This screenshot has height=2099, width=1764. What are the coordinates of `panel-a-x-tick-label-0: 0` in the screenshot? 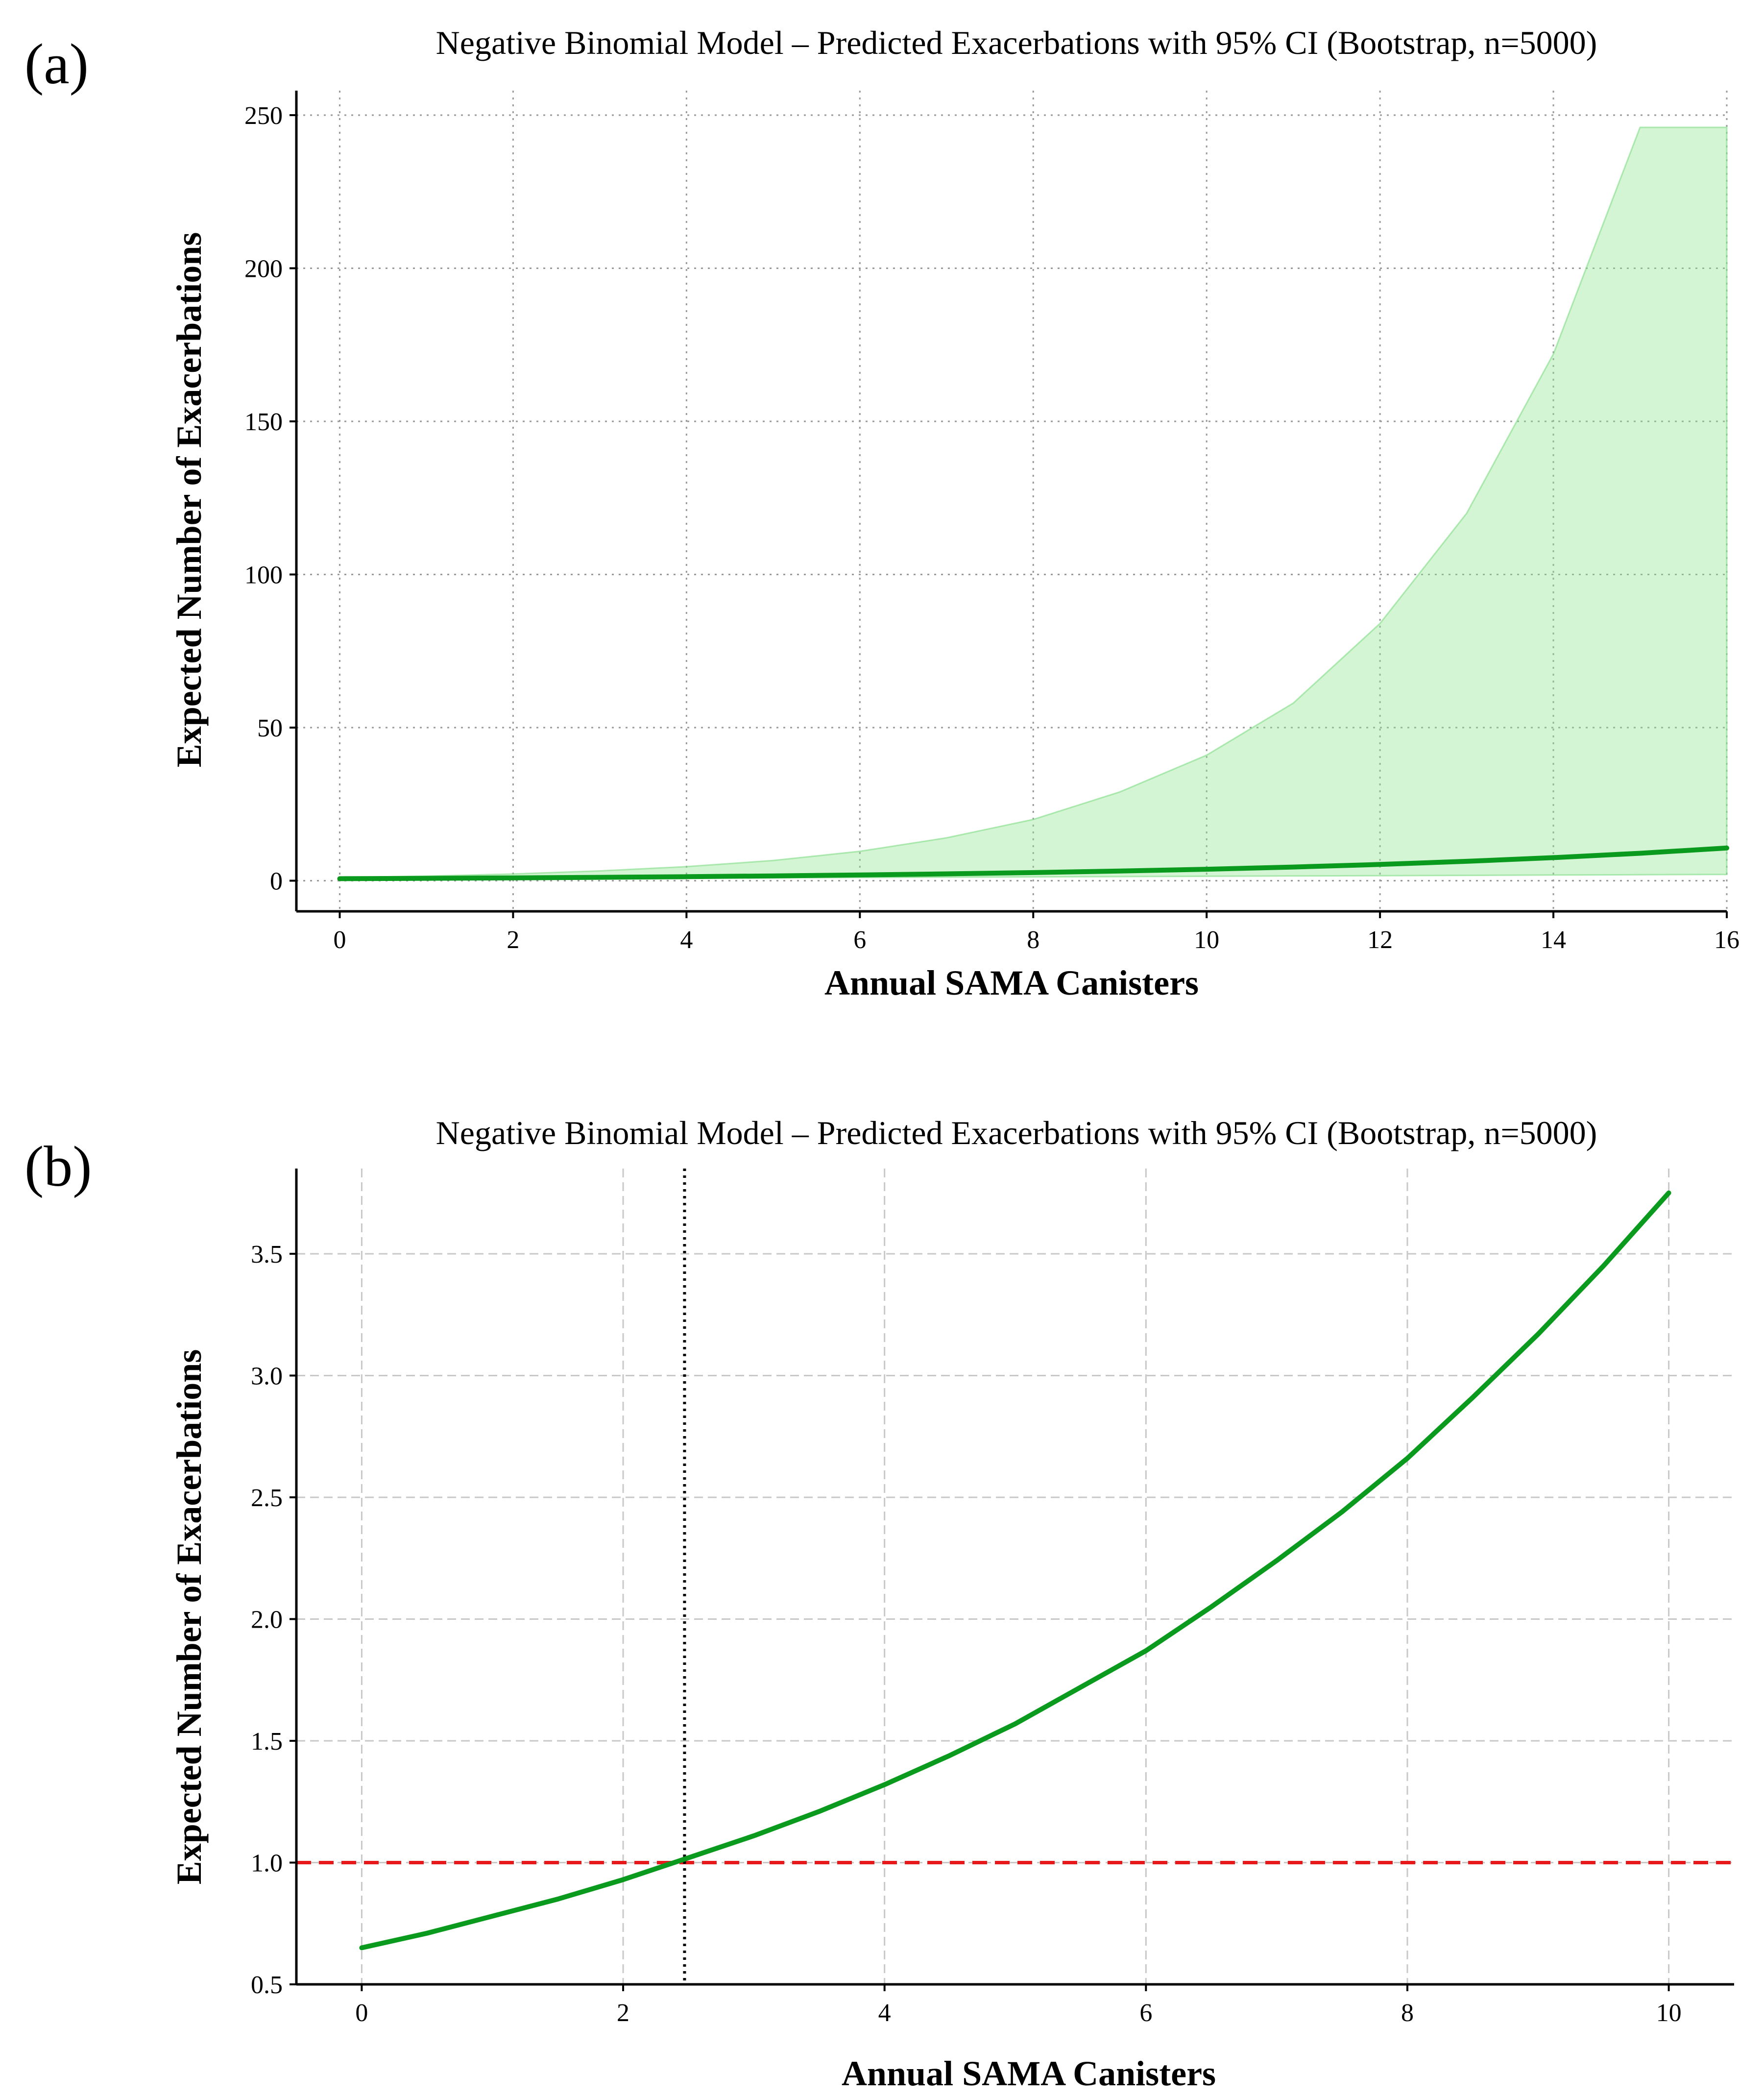 It's located at (339, 940).